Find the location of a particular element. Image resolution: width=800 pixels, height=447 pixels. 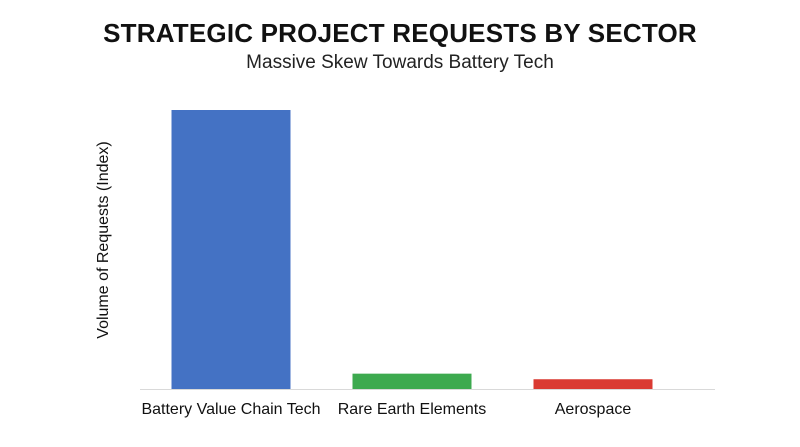

x-tick-label: Aerospace is located at coordinates (593, 409).